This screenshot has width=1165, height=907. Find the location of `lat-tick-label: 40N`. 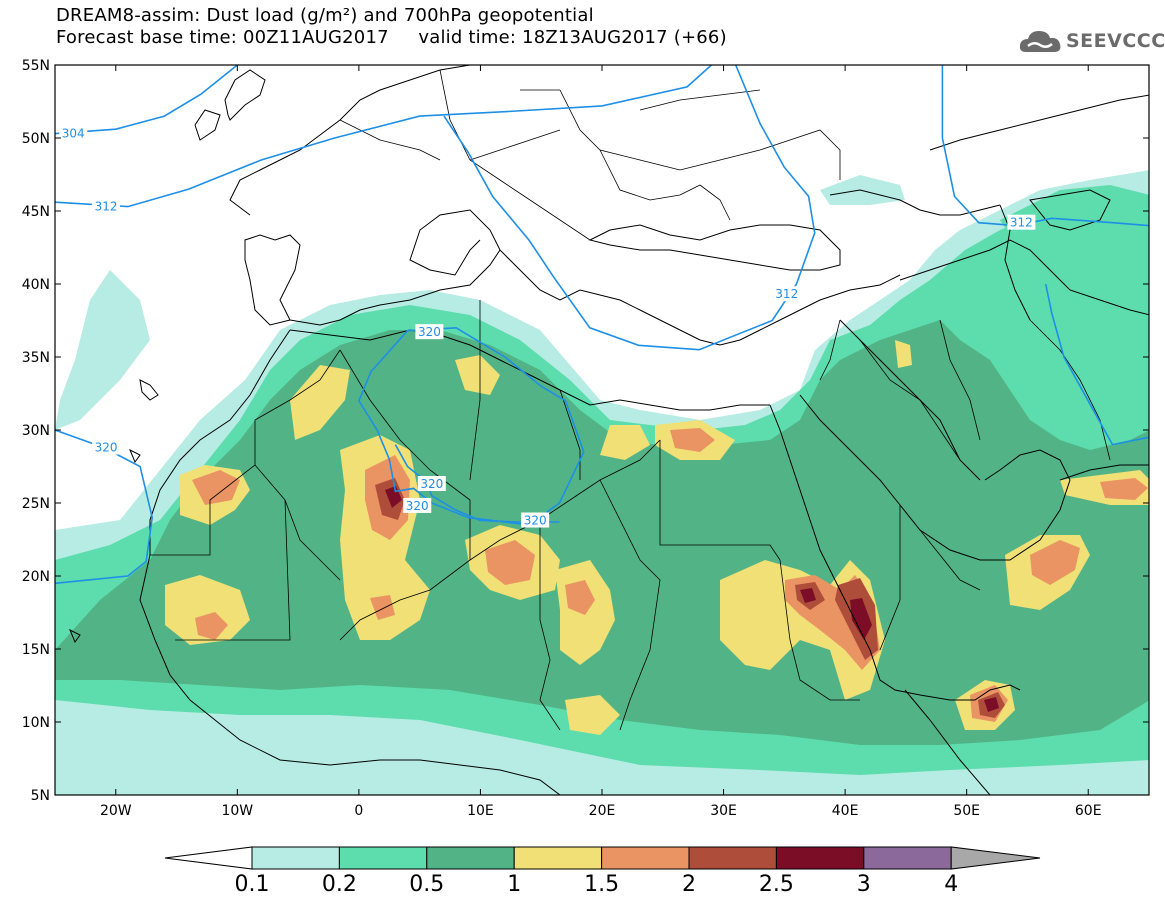

lat-tick-label: 40N is located at coordinates (36, 285).